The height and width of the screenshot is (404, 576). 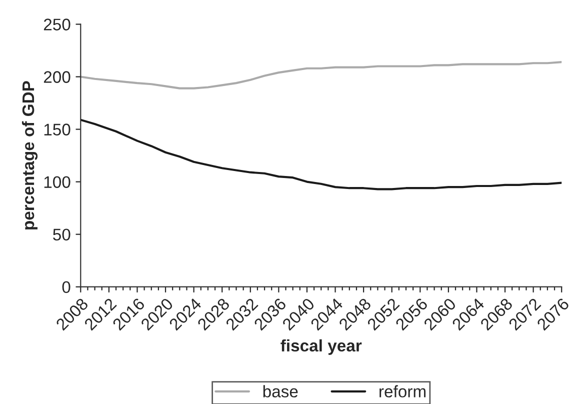 I want to click on legend-label: base, so click(x=280, y=391).